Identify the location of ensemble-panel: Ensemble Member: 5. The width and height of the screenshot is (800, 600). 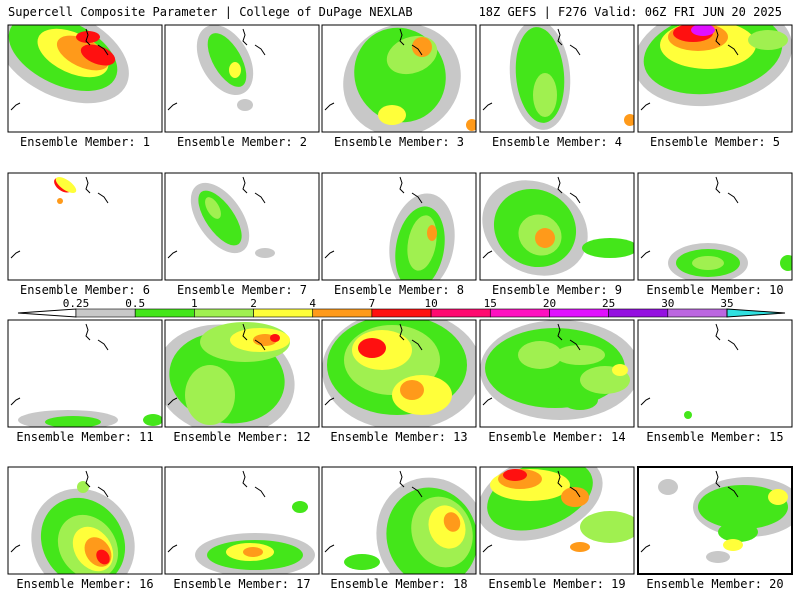
(715, 86).